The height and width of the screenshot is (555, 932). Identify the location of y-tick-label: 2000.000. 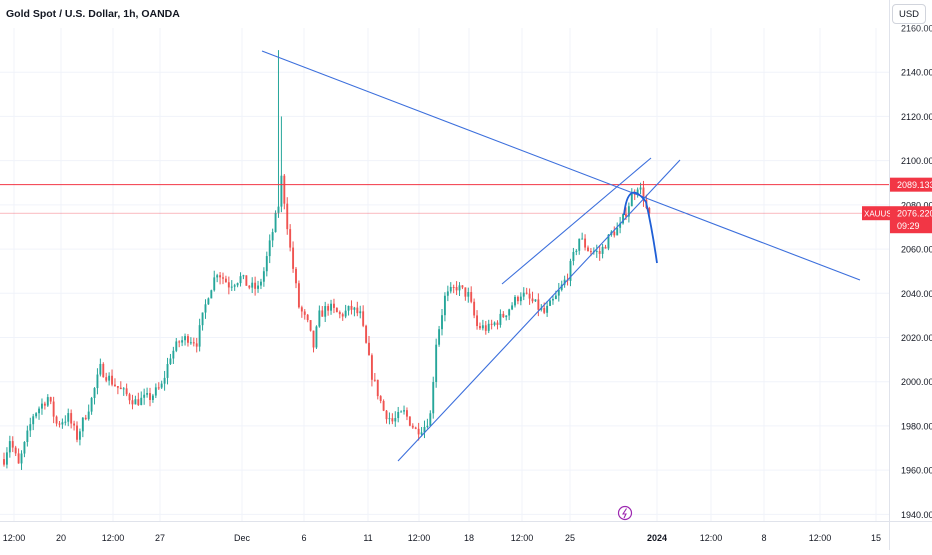
(916, 382).